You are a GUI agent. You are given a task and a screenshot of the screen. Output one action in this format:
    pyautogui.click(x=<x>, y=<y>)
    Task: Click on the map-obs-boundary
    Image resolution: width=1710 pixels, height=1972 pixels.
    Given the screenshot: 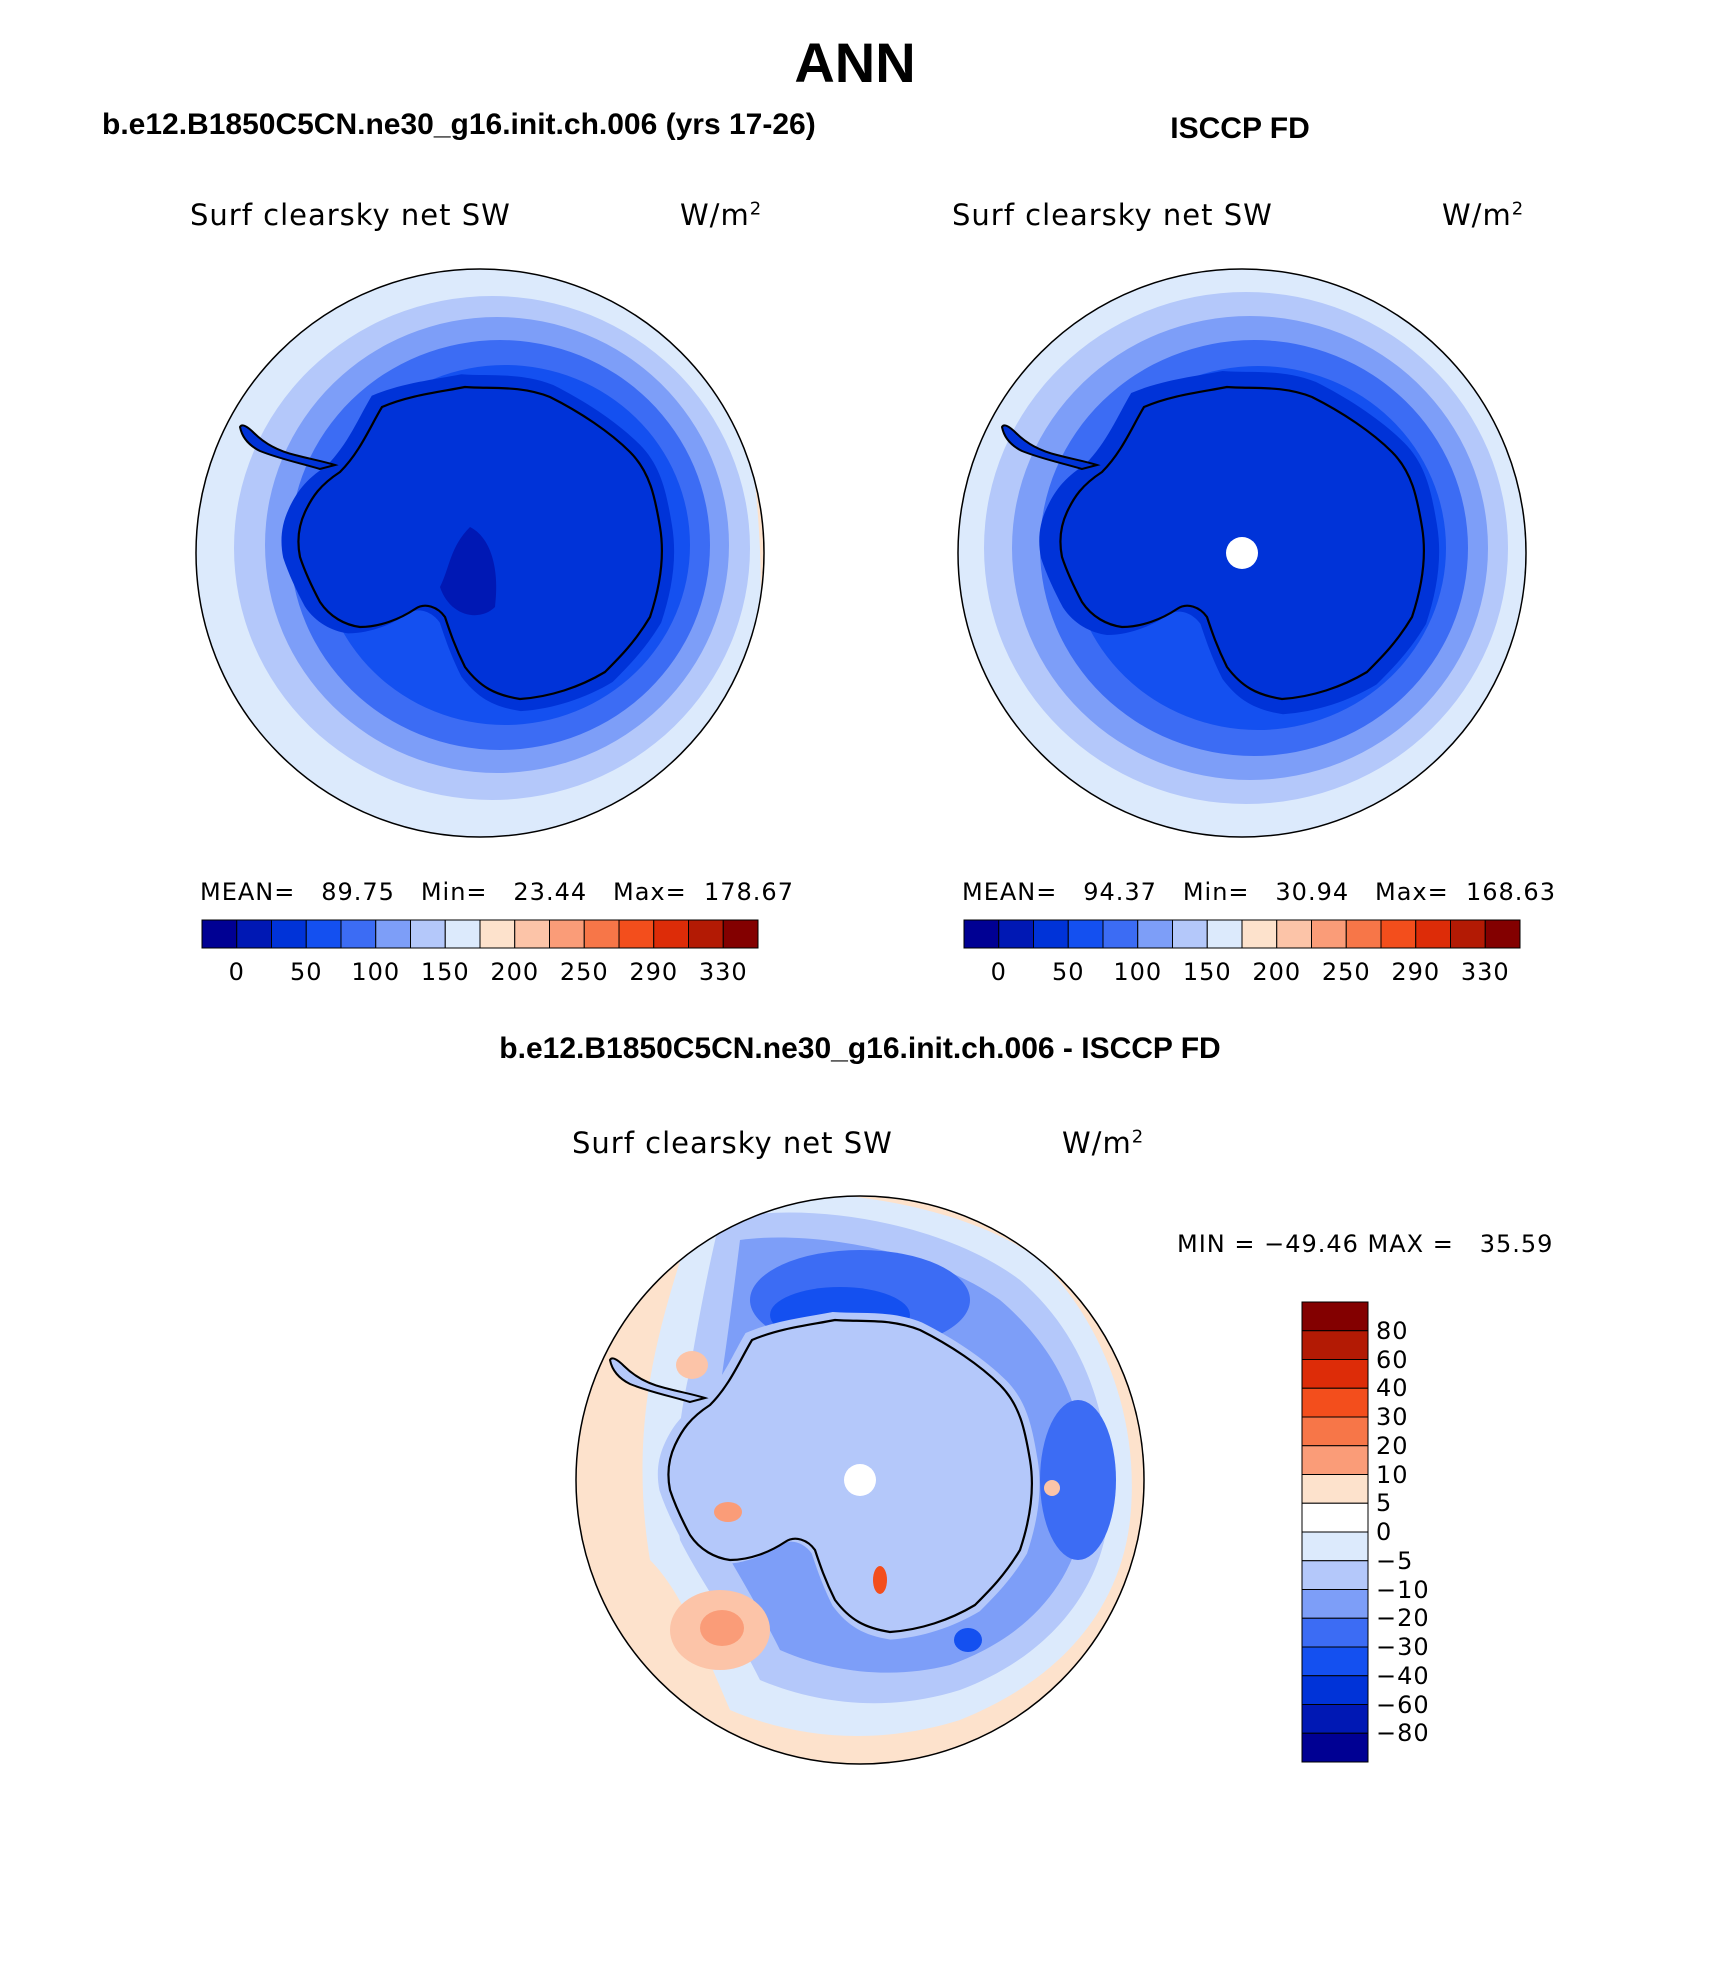 What is the action you would take?
    pyautogui.click(x=1242, y=553)
    